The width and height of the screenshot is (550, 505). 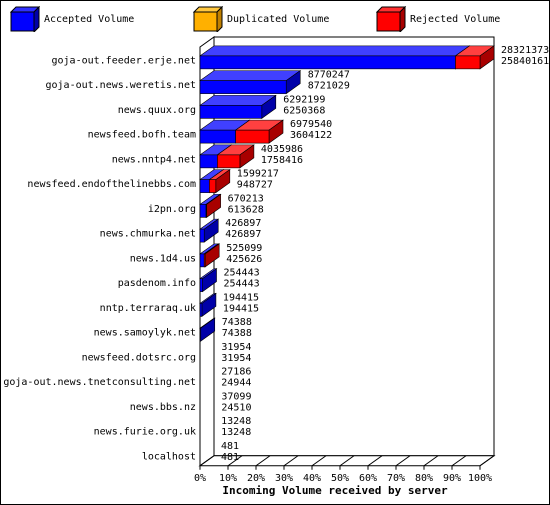 I want to click on value-label-accepted: 13248, so click(x=236, y=432).